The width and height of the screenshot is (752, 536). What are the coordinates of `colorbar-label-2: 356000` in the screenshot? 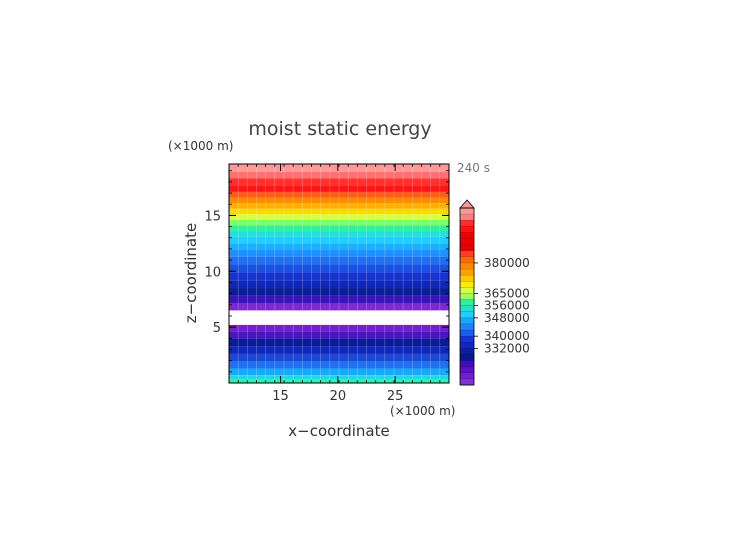 It's located at (507, 306).